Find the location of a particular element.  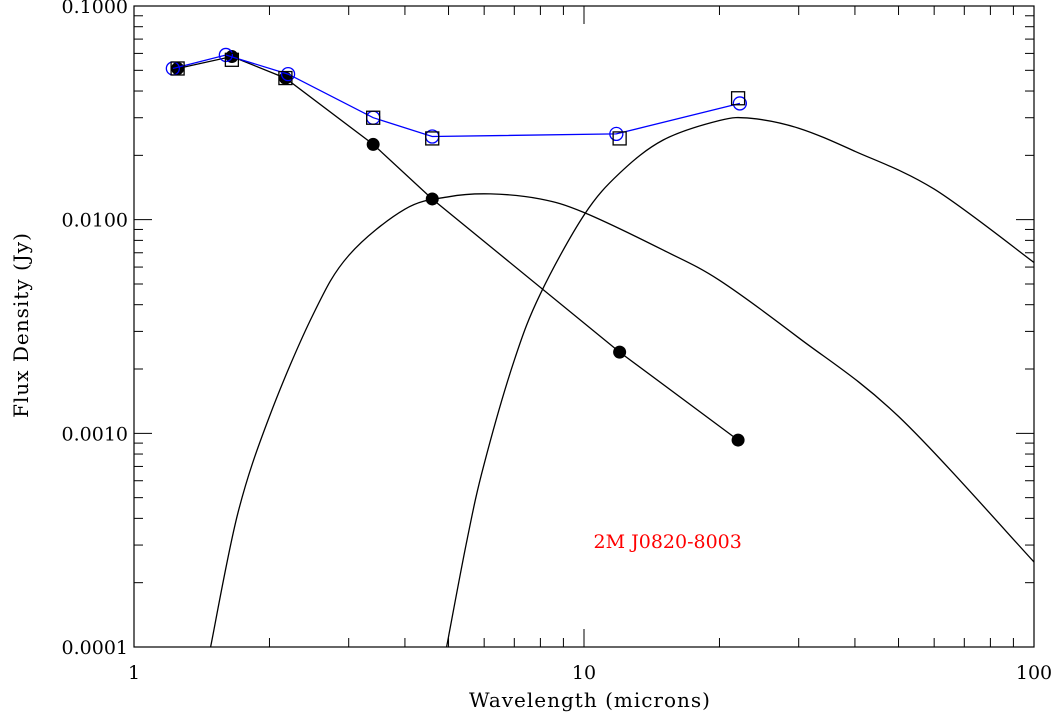

y-tick-label: 0.0100 is located at coordinates (95, 221).